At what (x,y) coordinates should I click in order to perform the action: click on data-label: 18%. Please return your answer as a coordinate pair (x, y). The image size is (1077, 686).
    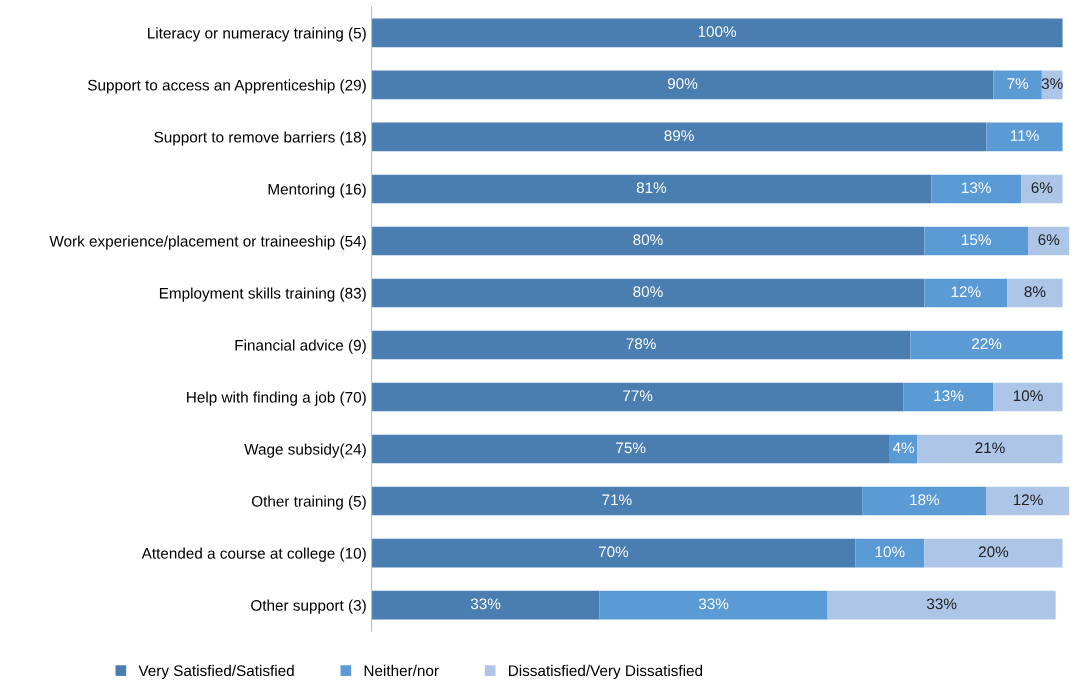
    Looking at the image, I should click on (925, 500).